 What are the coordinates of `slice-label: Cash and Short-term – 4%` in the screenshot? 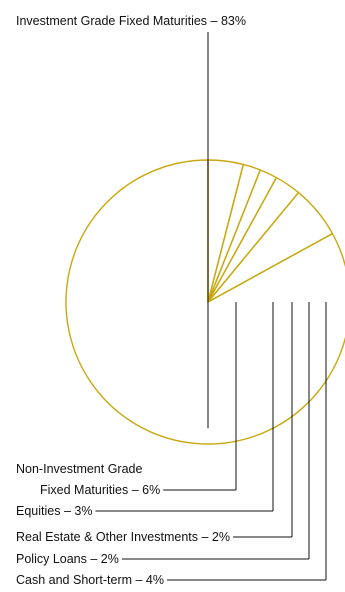 It's located at (90, 580).